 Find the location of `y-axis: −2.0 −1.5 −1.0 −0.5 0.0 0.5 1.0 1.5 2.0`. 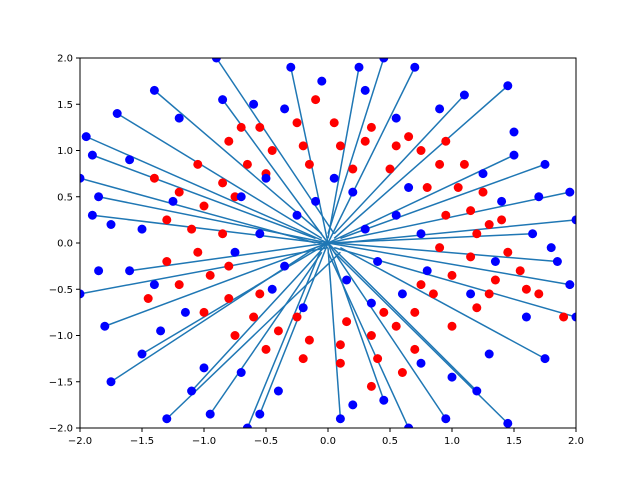

y-axis: −2.0 −1.5 −1.0 −0.5 0.0 0.5 1.0 1.5 2.0 is located at coordinates (64, 244).